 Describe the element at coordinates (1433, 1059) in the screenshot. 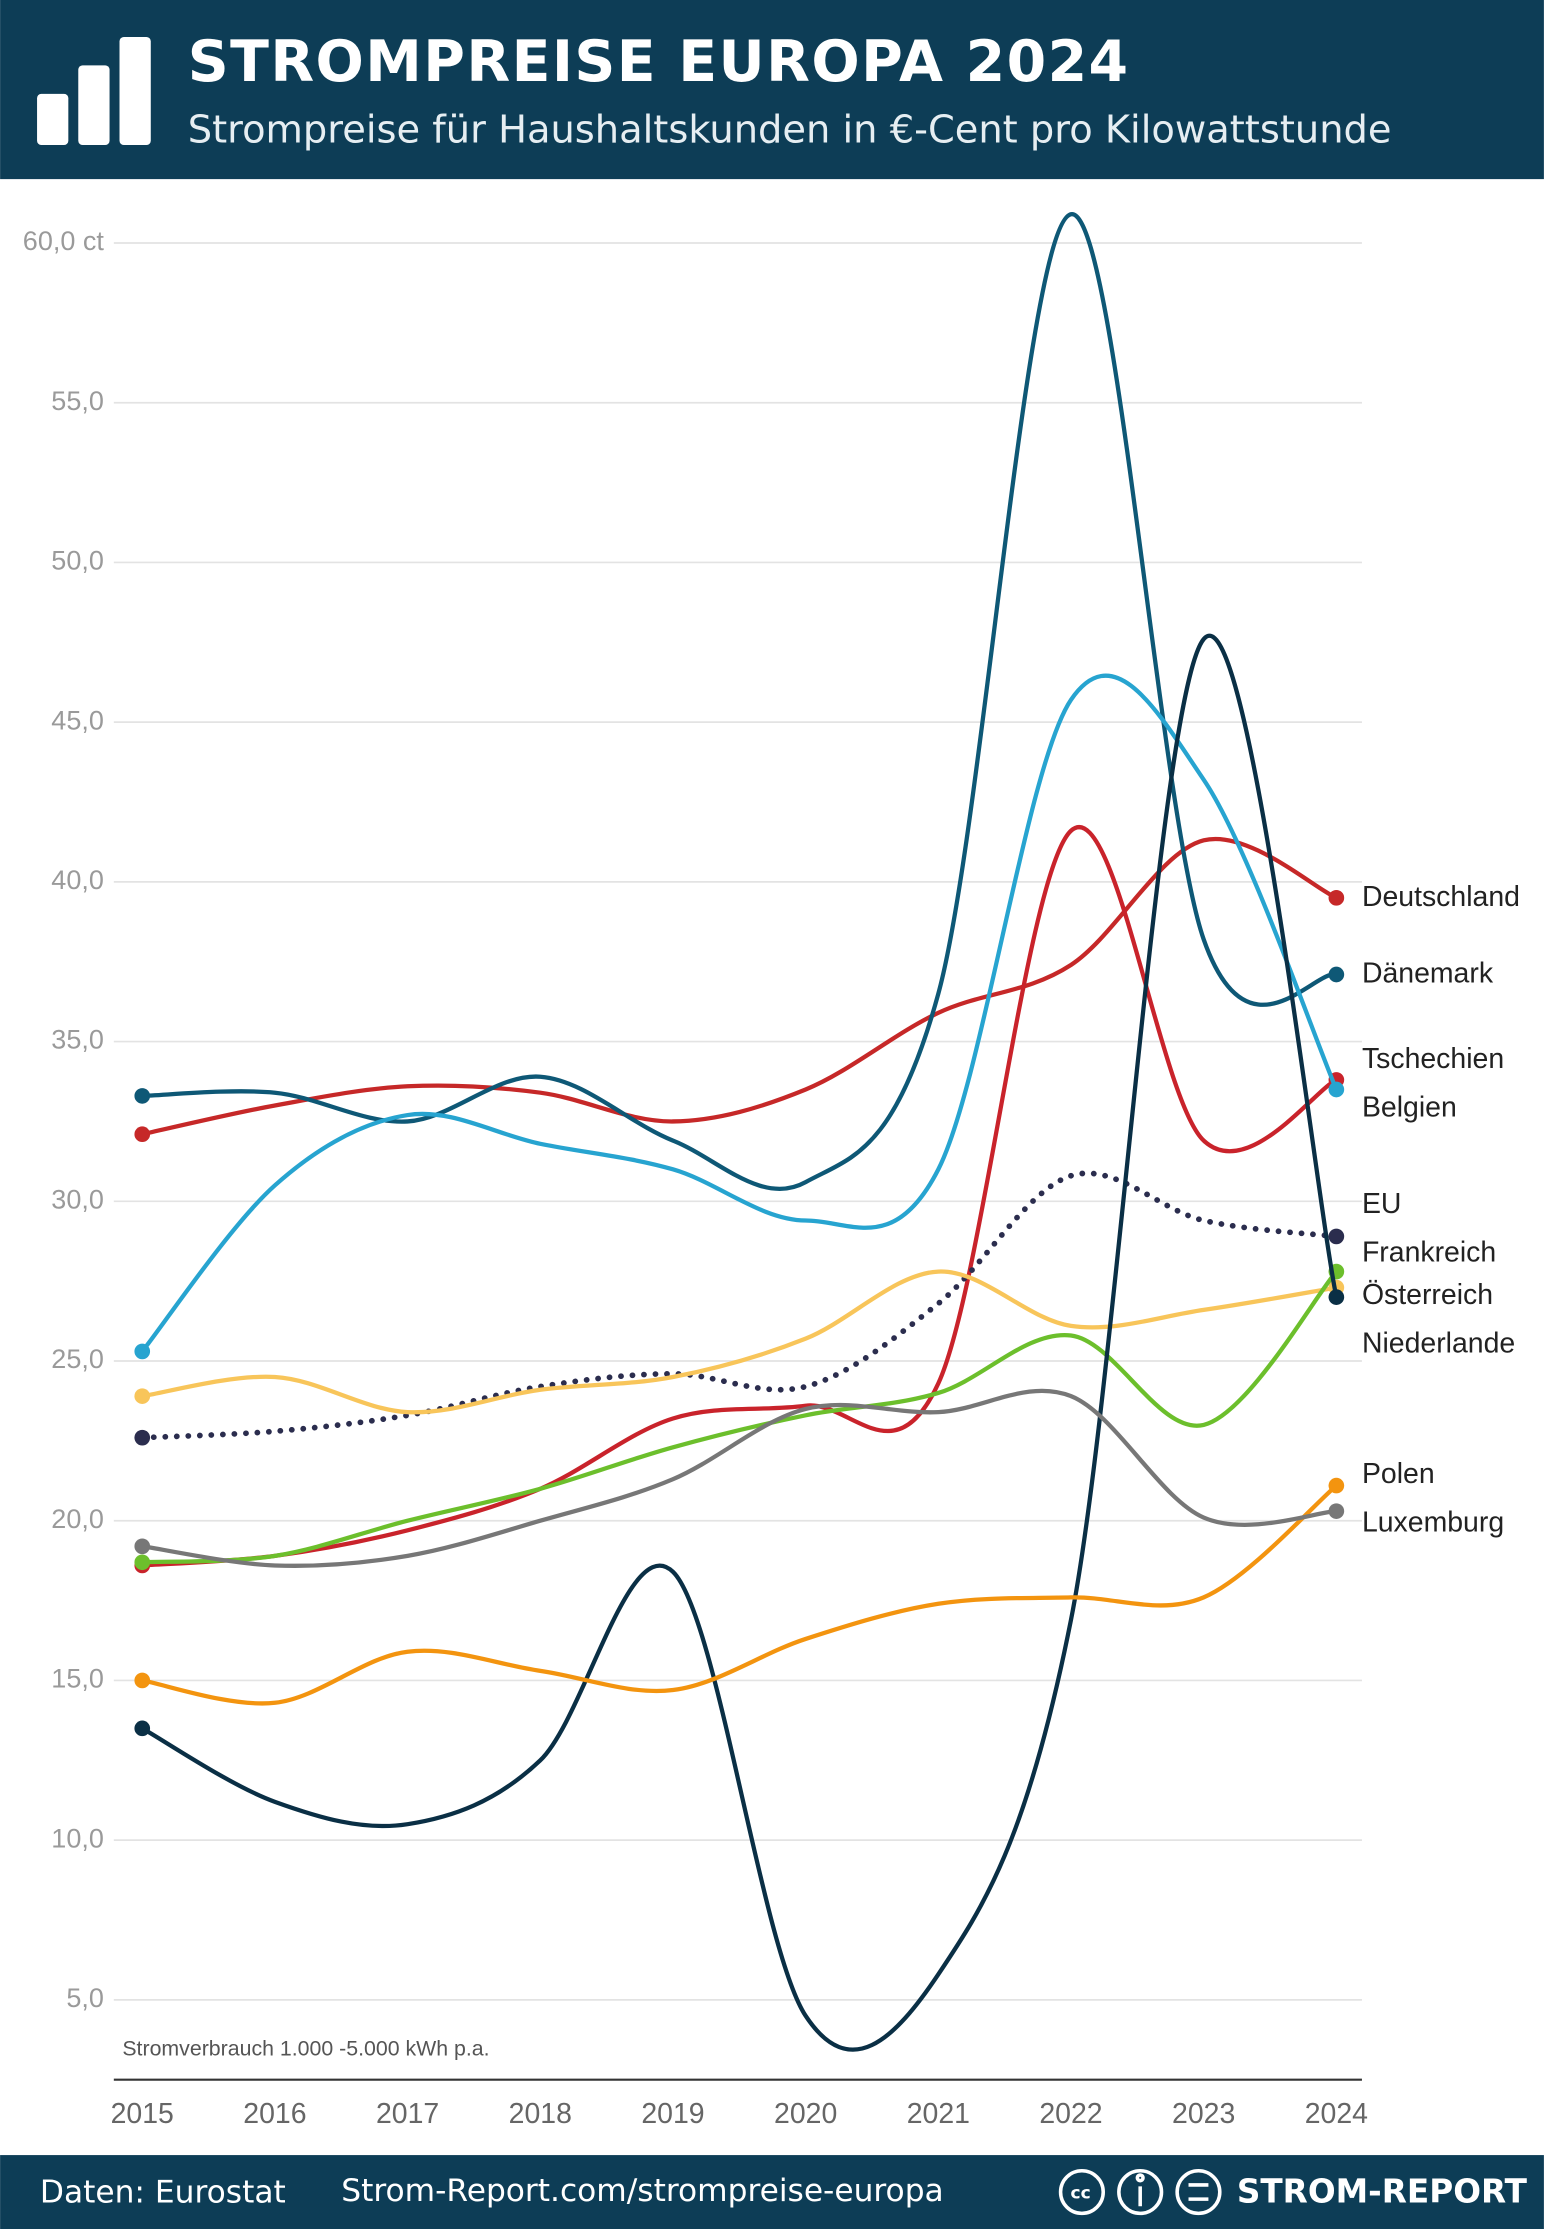

I see `legend-label: Tschechien` at that location.